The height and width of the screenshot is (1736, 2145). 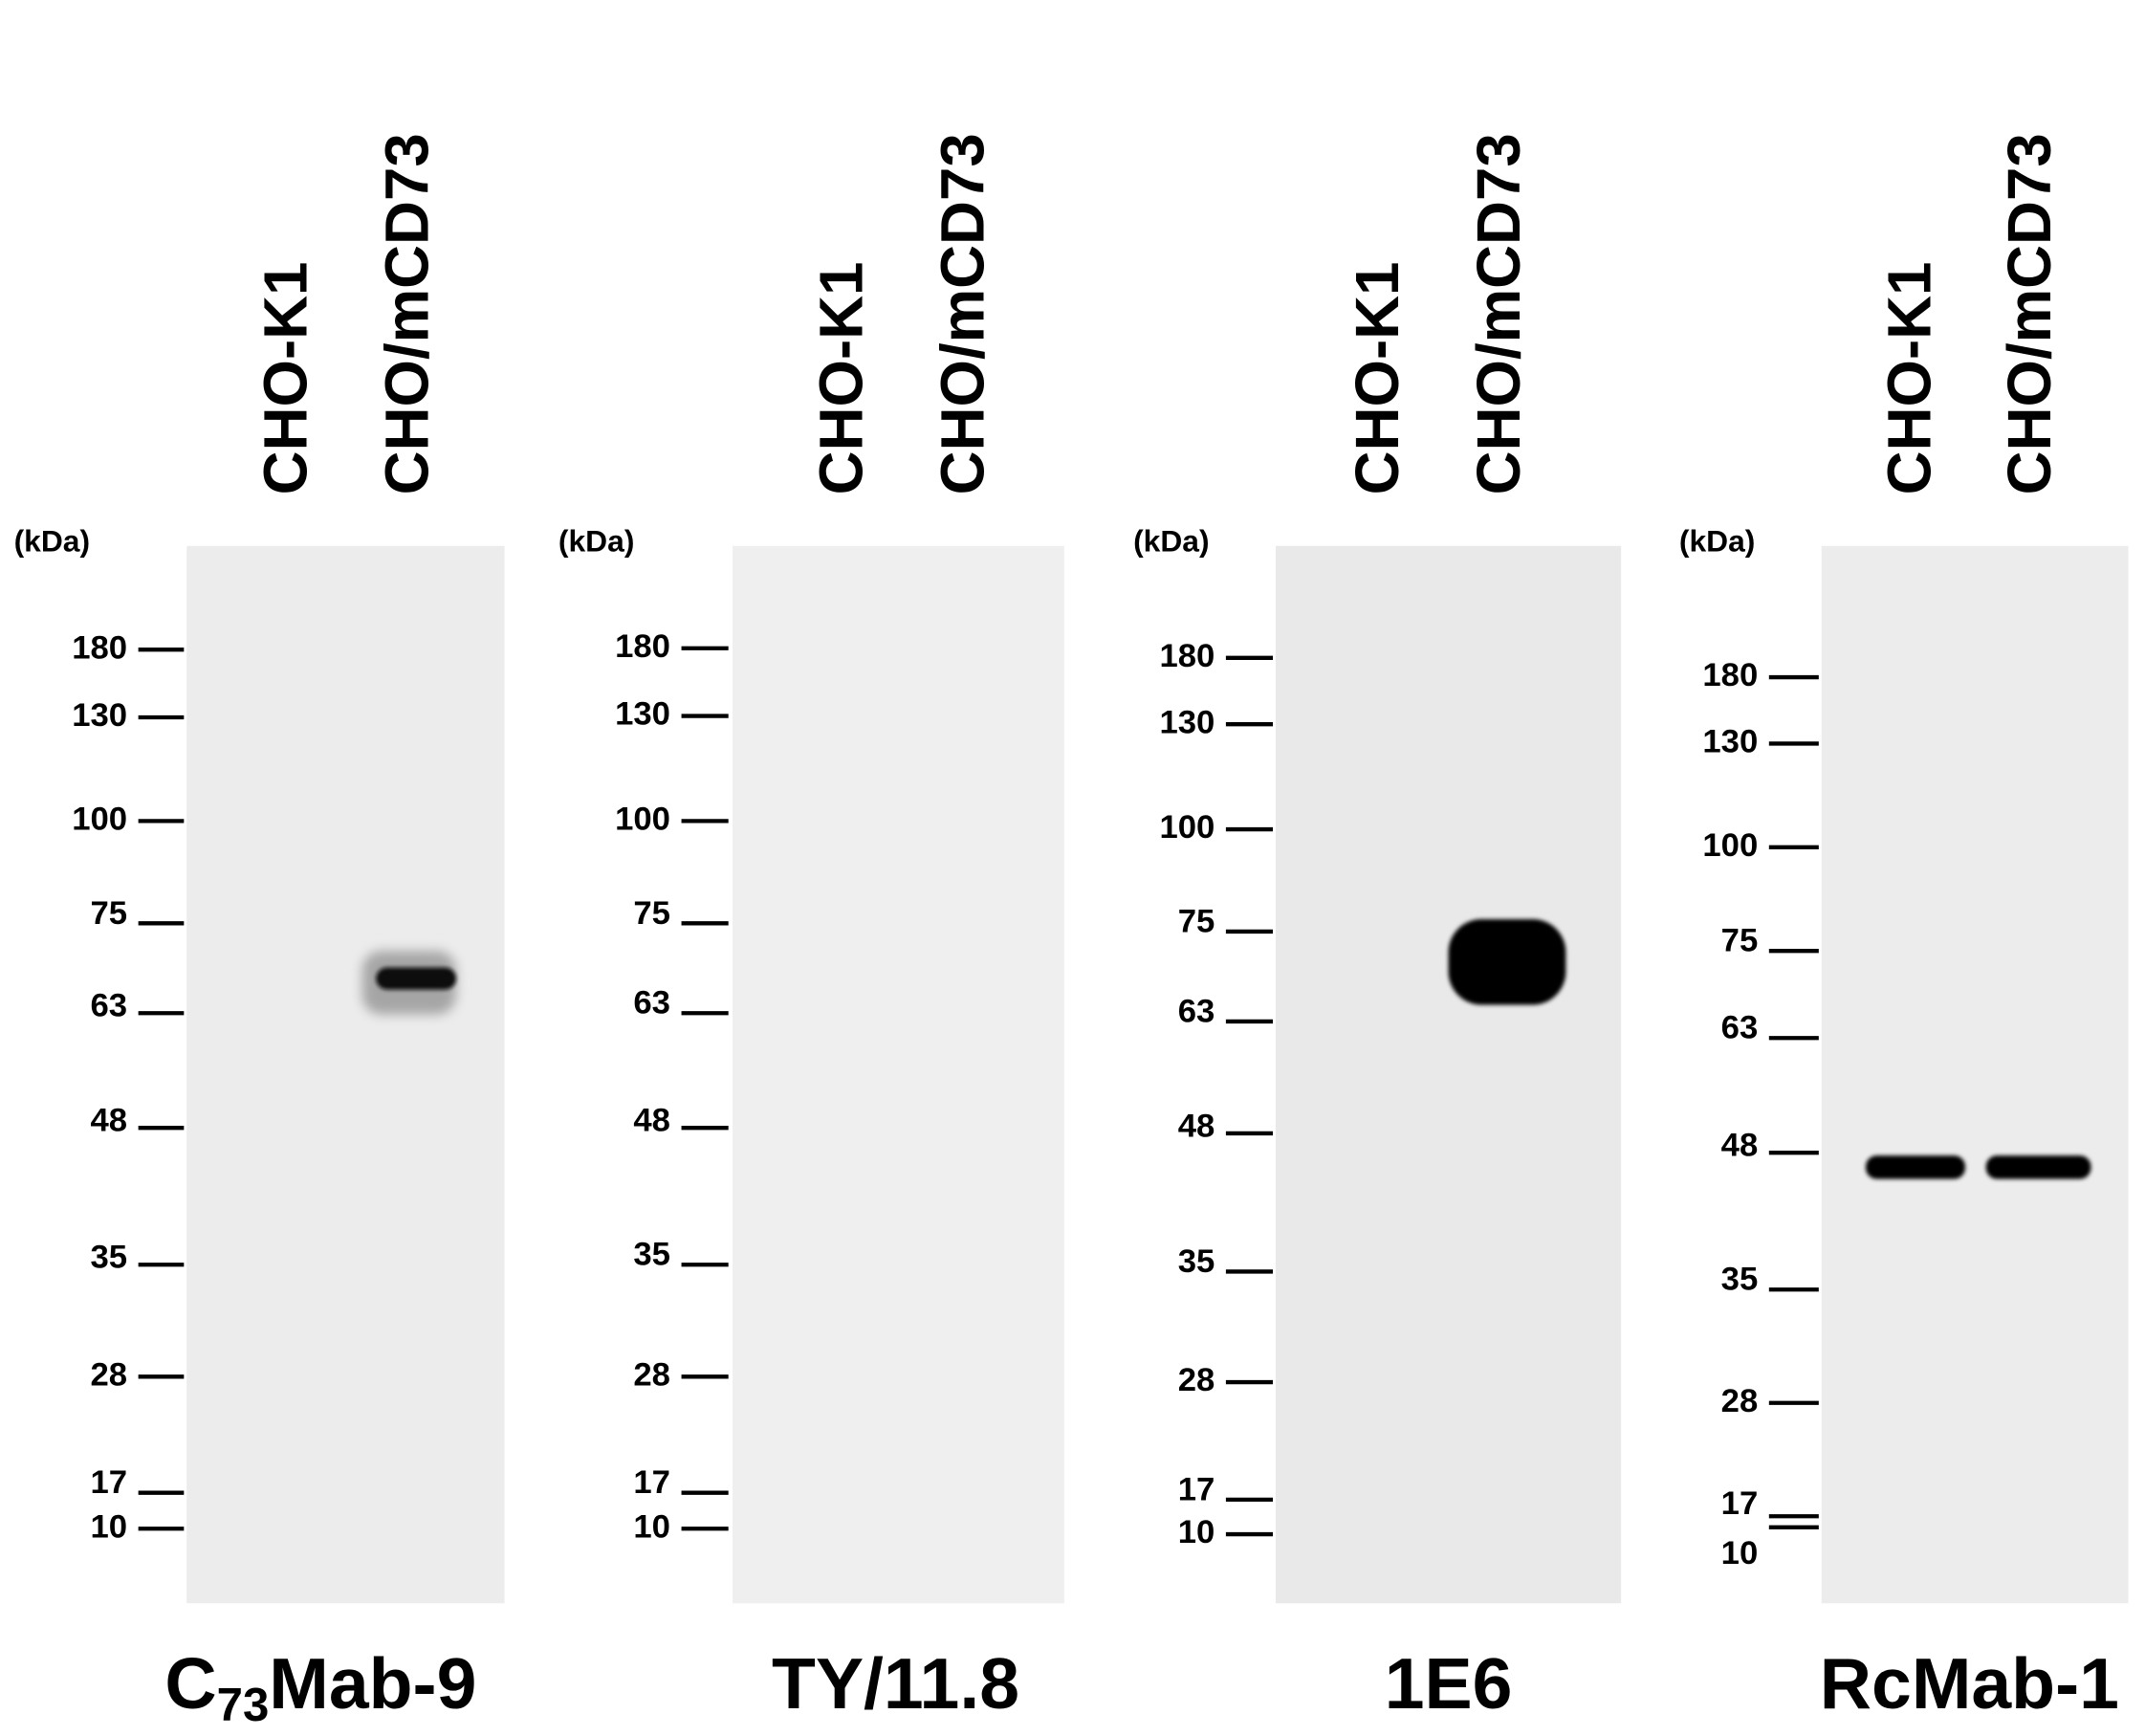 What do you see at coordinates (243, 1705) in the screenshot?
I see `title-subscript: 73` at bounding box center [243, 1705].